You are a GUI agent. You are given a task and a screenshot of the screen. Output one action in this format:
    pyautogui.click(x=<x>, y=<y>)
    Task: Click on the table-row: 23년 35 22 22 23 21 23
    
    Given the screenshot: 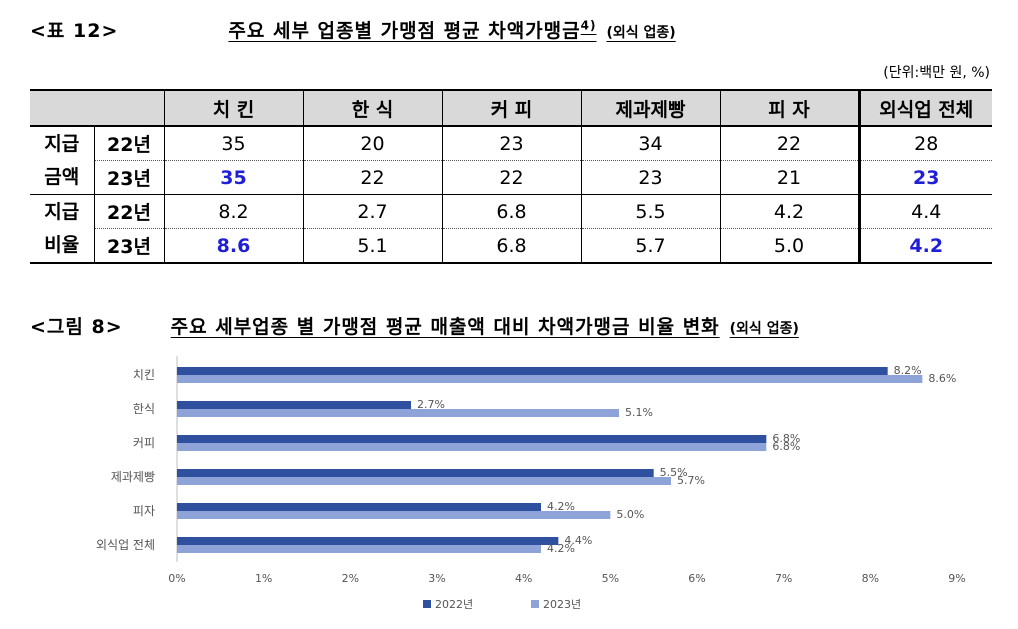 What is the action you would take?
    pyautogui.click(x=511, y=177)
    